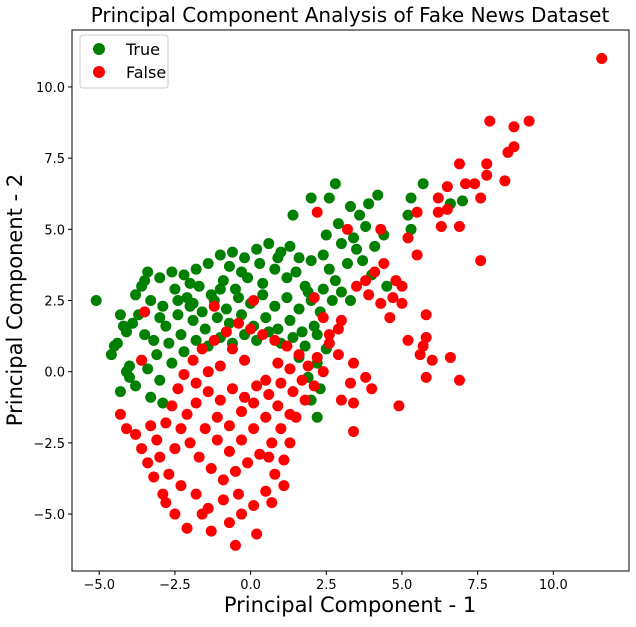  Describe the element at coordinates (49, 515) in the screenshot. I see `y-tick-label: −5.0` at that location.